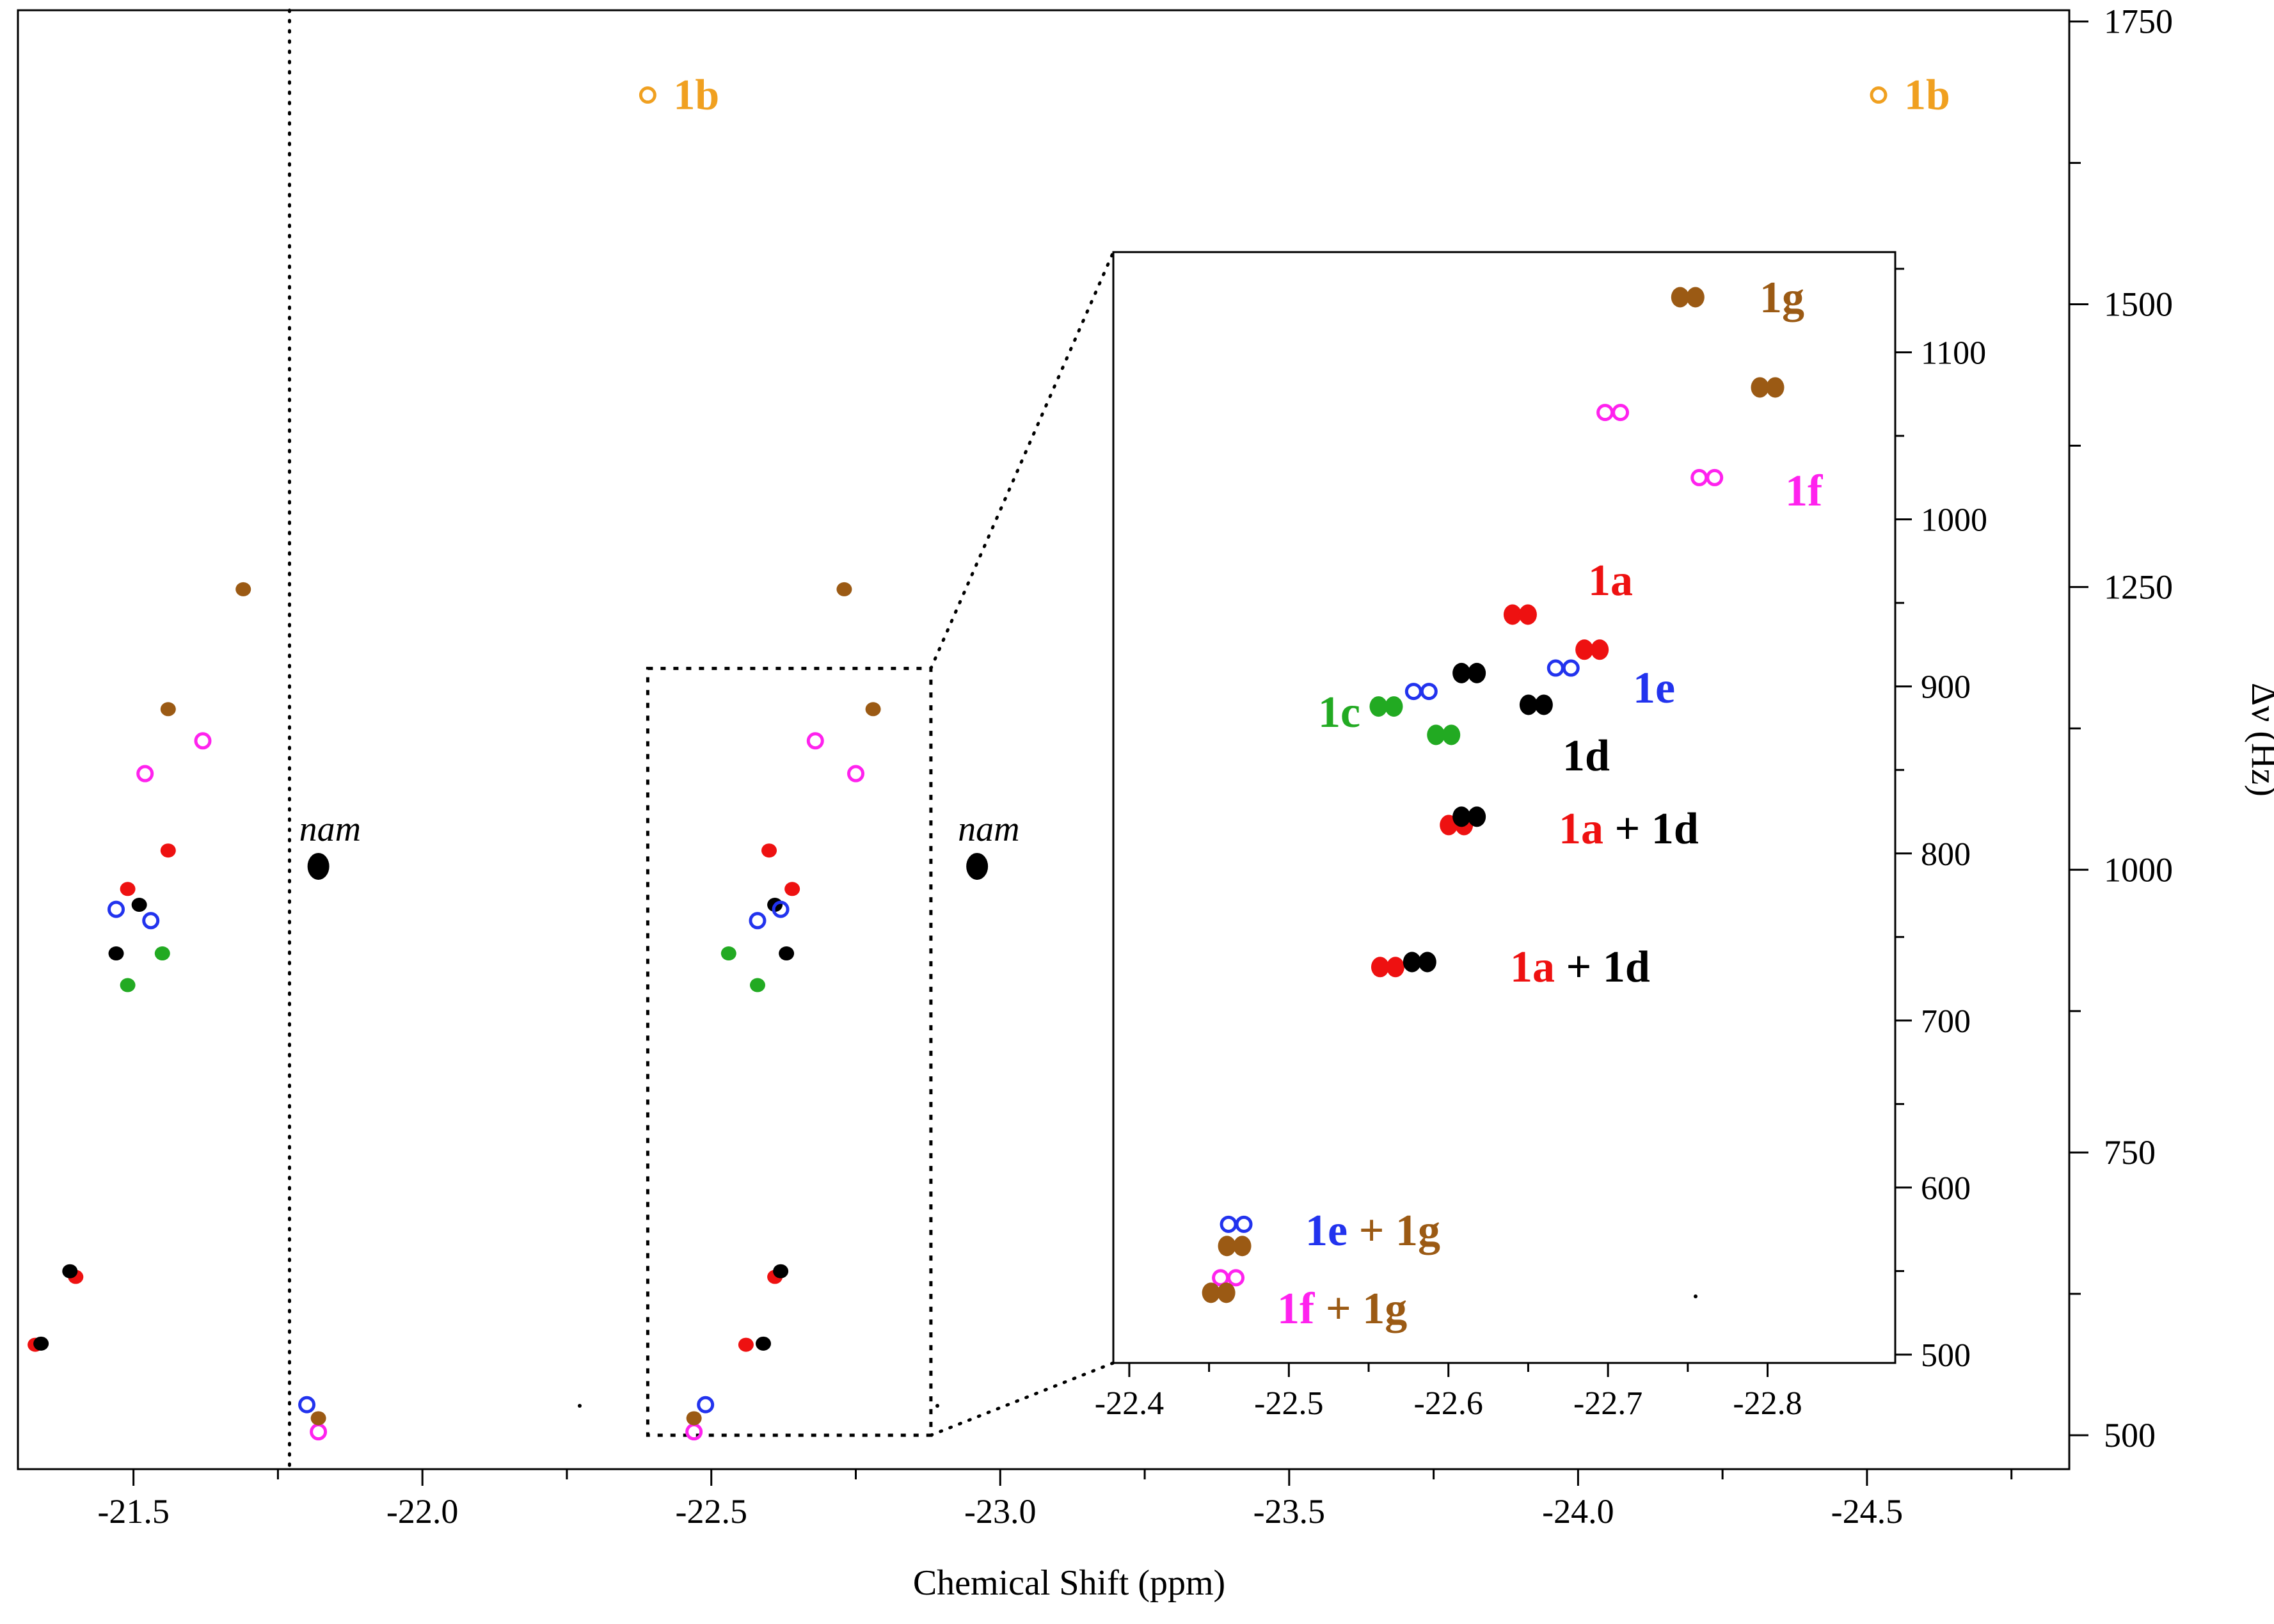 The image size is (2274, 1624). I want to click on inset-series-label: 1f + 1g, so click(1342, 1308).